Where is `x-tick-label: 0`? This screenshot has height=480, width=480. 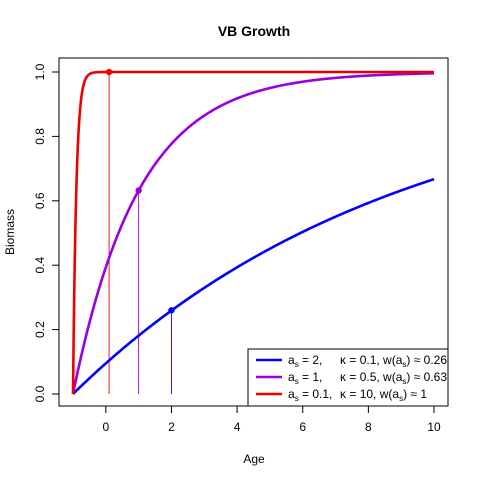 x-tick-label: 0 is located at coordinates (105, 427).